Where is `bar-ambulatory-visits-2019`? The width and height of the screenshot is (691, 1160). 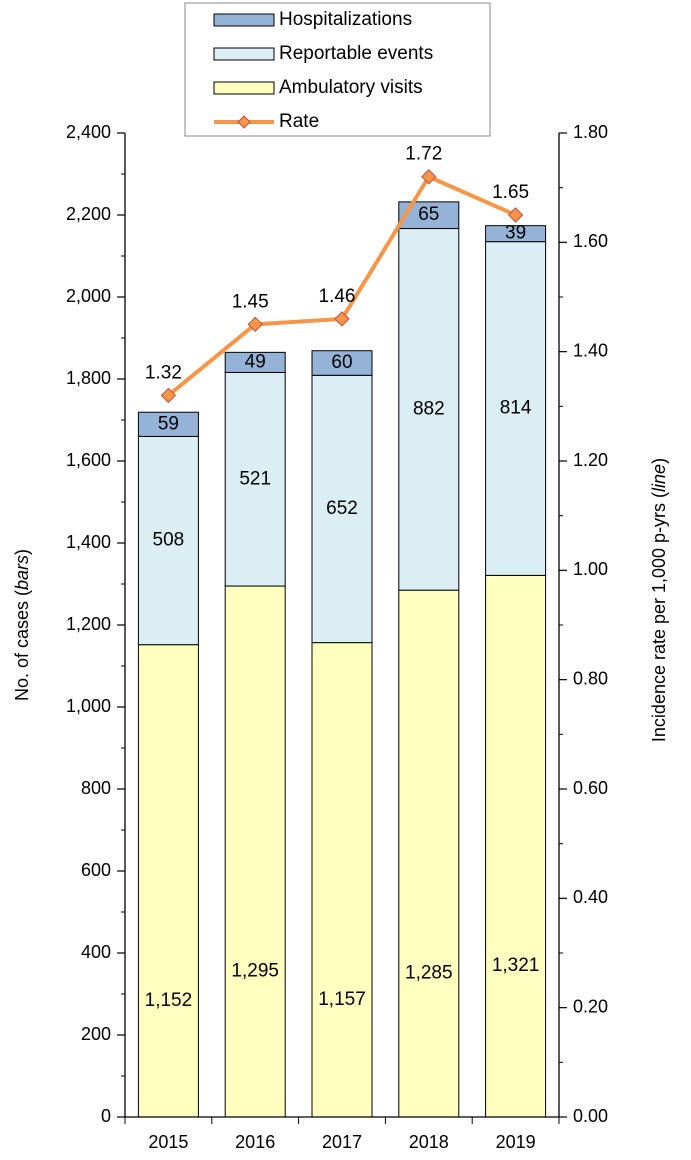 bar-ambulatory-visits-2019 is located at coordinates (516, 846).